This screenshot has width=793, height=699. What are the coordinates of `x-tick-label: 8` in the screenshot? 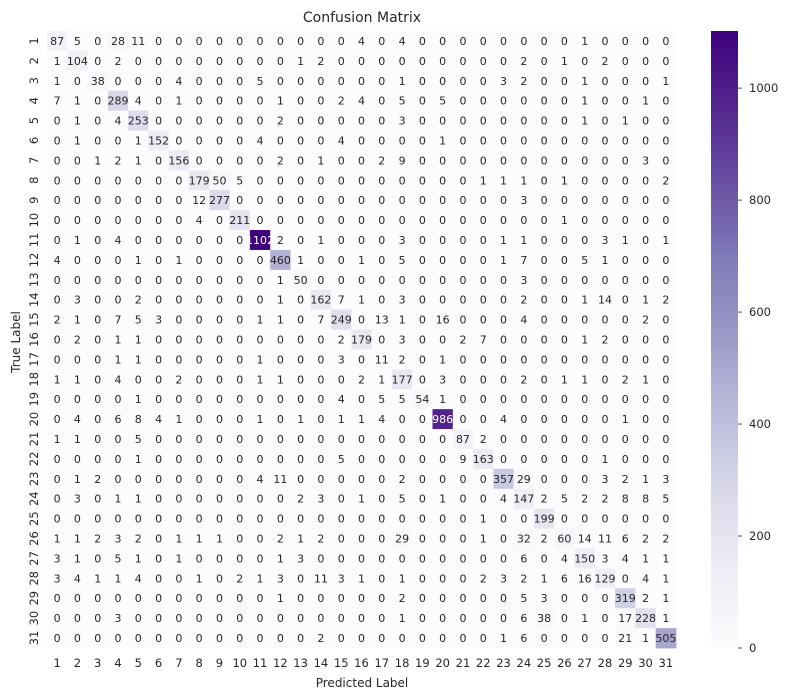 It's located at (199, 663).